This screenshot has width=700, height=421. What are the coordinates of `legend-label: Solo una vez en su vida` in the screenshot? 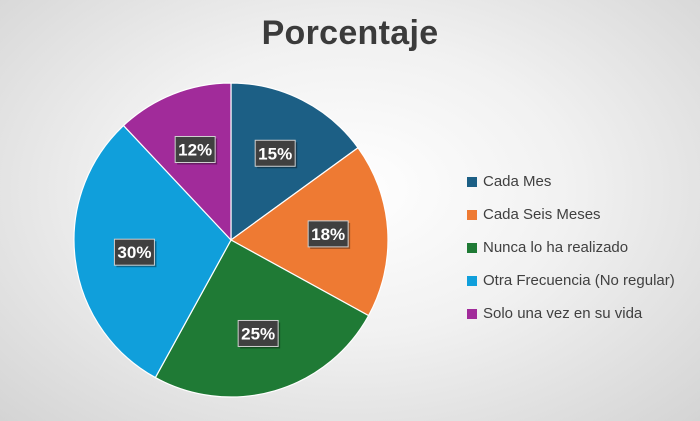 It's located at (563, 313).